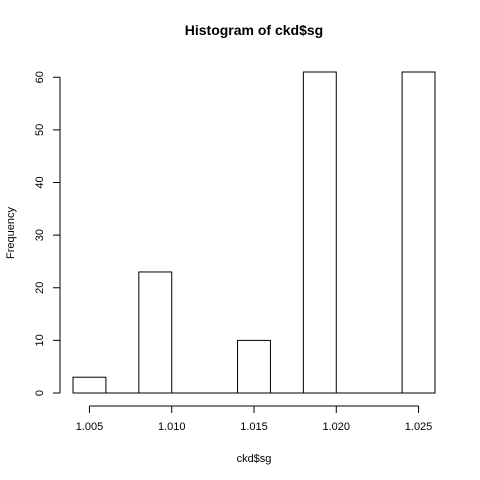 This screenshot has height=480, width=480. Describe the element at coordinates (11, 233) in the screenshot. I see `y-axis-label: Frequency` at that location.